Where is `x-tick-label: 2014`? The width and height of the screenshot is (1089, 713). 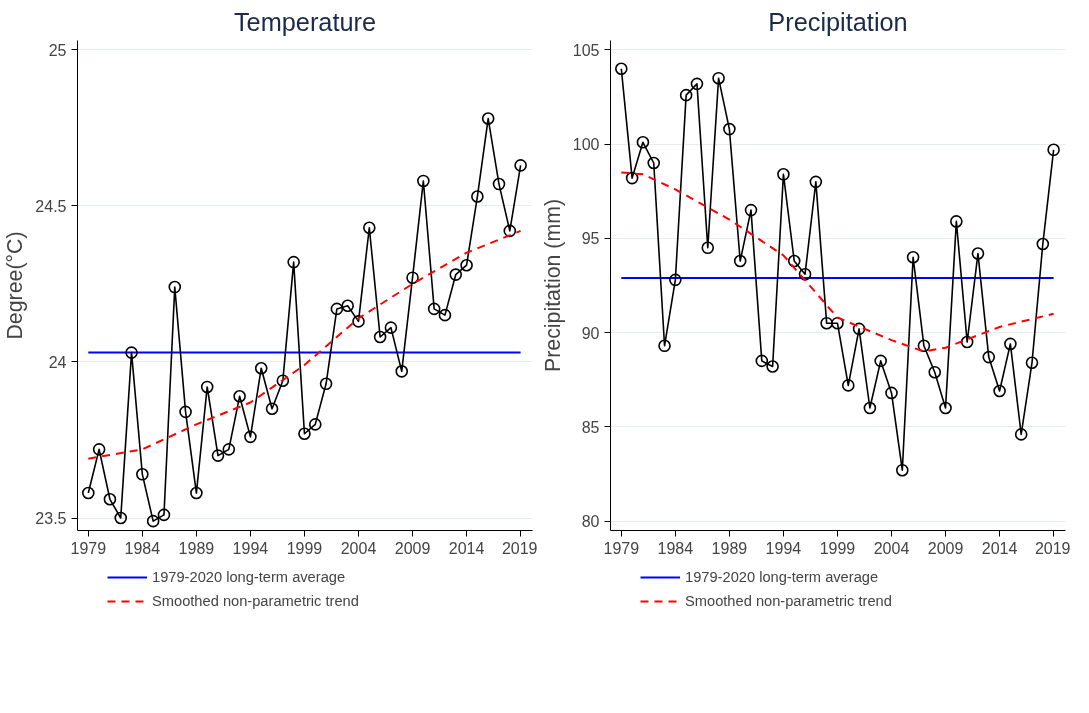
x-tick-label: 2014 is located at coordinates (466, 548).